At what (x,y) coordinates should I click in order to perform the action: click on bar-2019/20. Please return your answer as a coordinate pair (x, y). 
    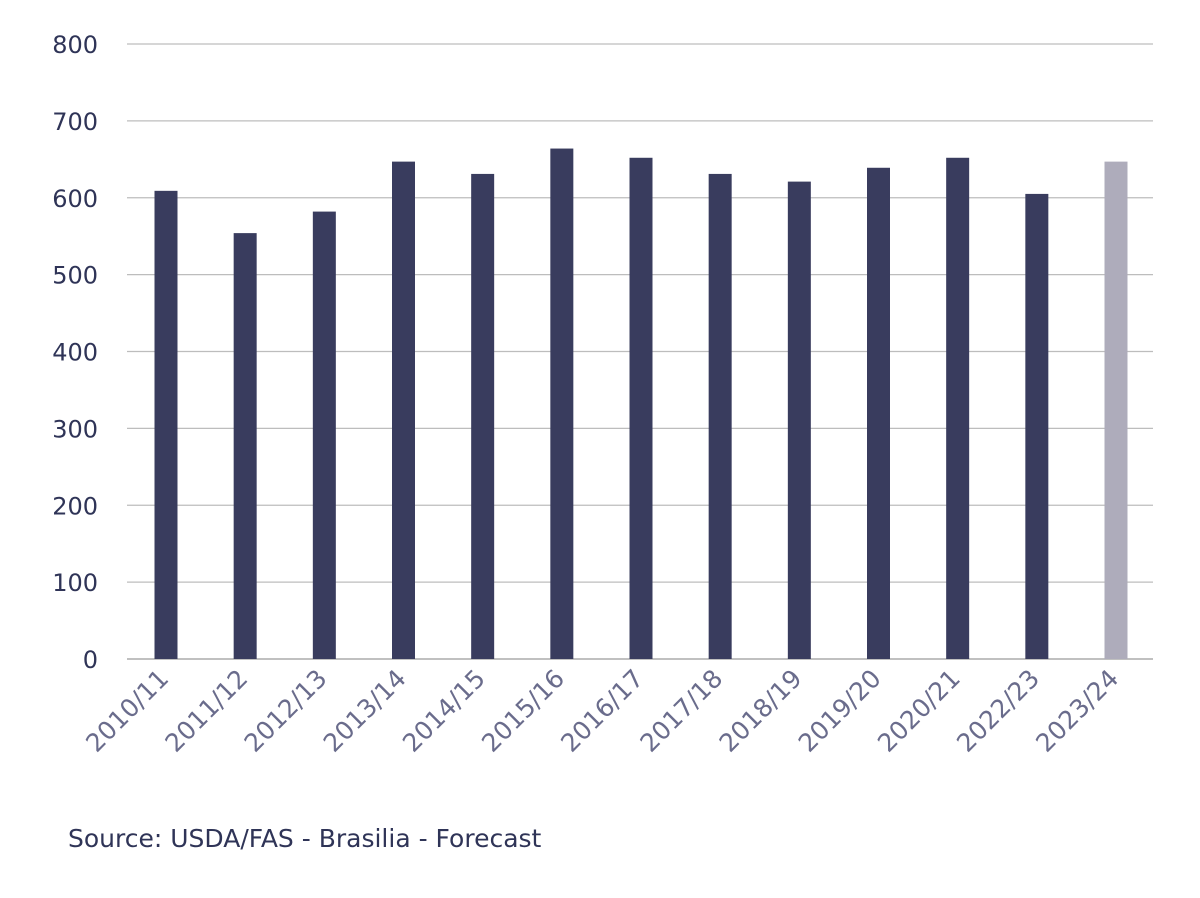
    Looking at the image, I should click on (878, 413).